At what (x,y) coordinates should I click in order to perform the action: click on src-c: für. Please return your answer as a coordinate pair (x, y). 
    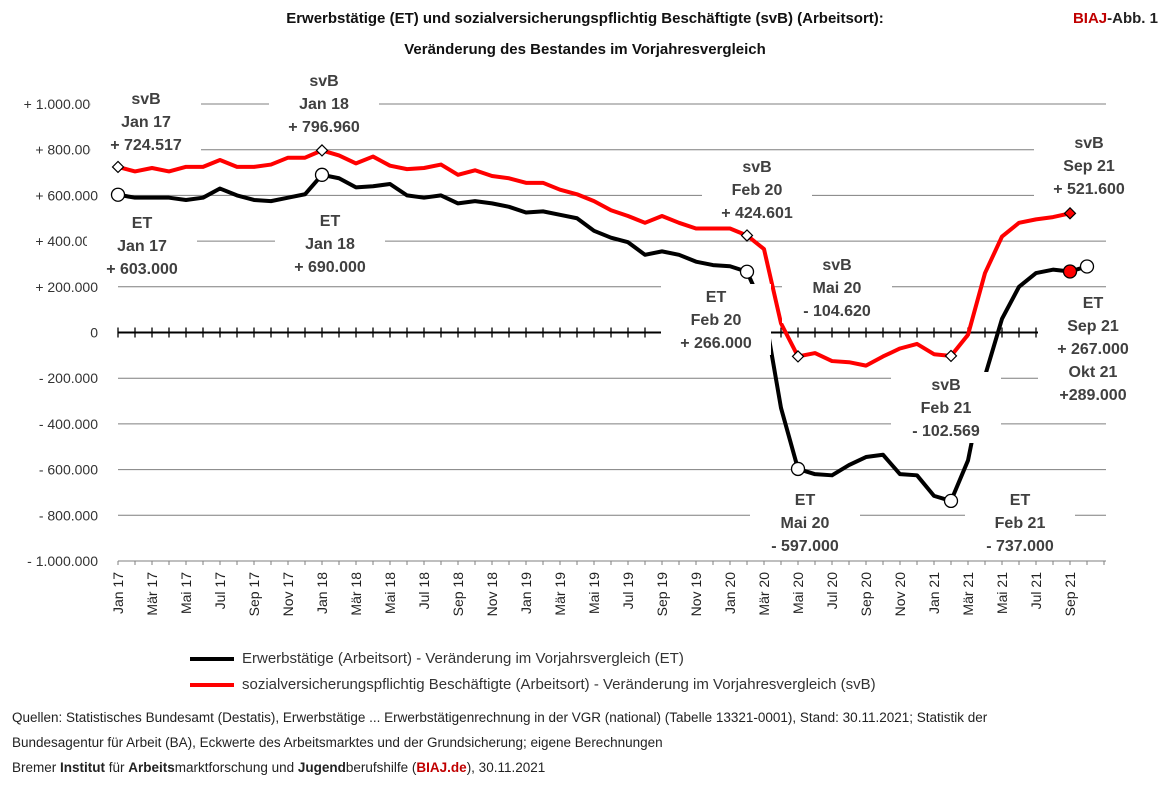
    Looking at the image, I should click on (117, 767).